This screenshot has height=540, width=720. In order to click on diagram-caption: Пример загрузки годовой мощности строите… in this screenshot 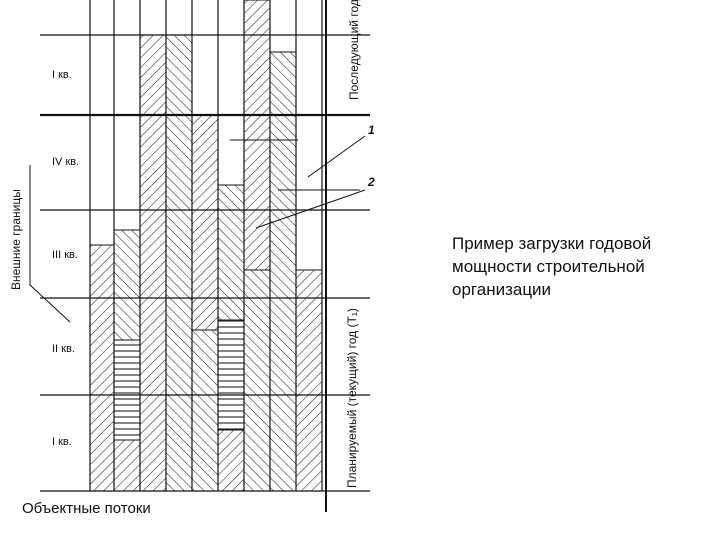, I will do `click(552, 266)`.